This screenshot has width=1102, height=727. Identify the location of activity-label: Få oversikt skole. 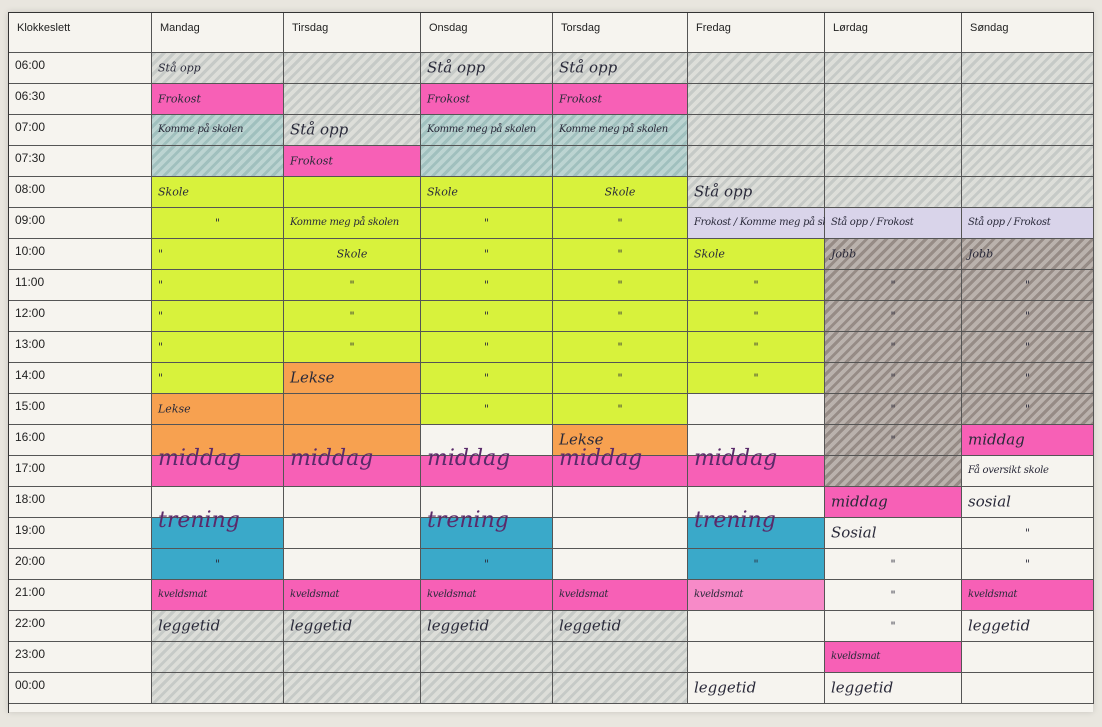
(1008, 470).